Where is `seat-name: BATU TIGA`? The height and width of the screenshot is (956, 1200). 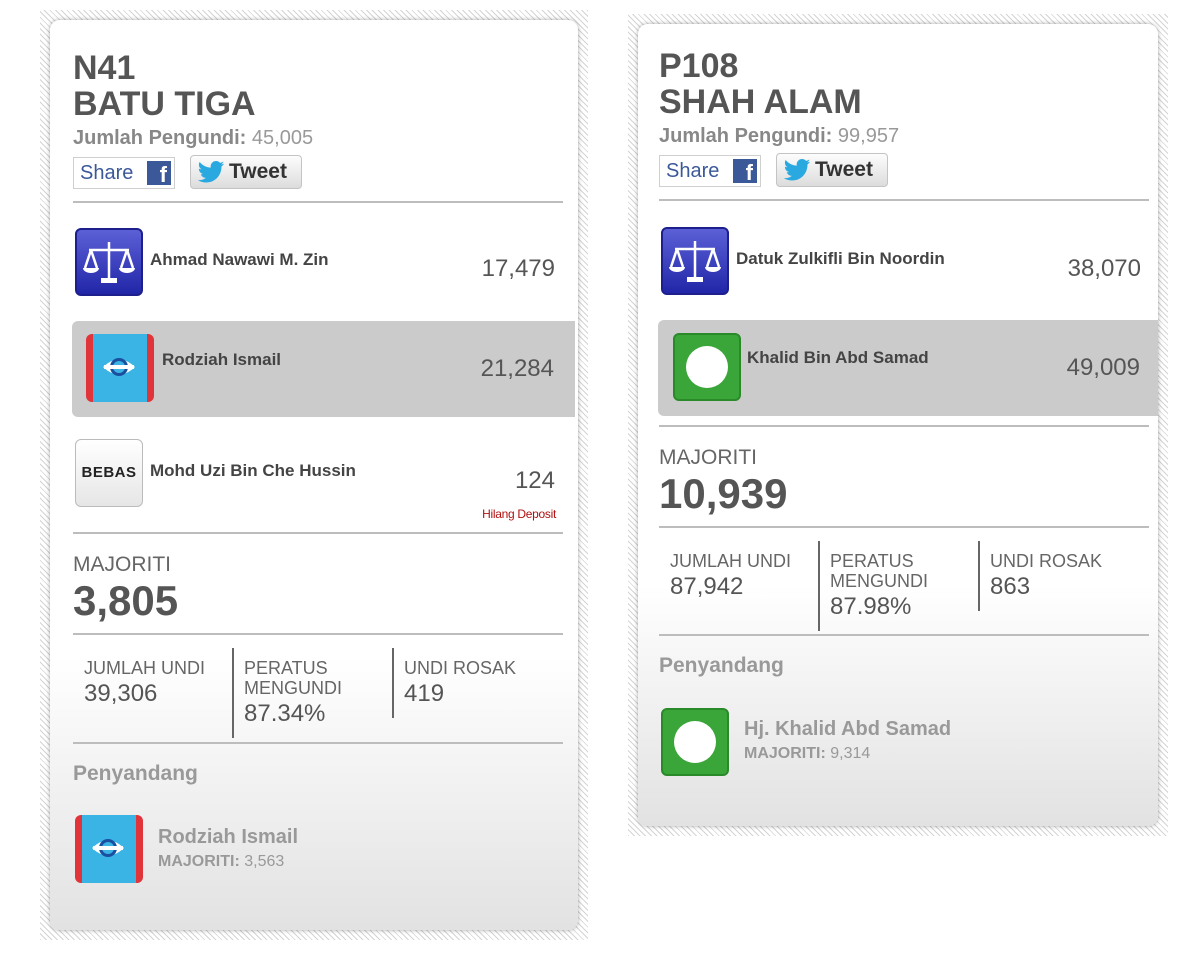
seat-name: BATU TIGA is located at coordinates (164, 104).